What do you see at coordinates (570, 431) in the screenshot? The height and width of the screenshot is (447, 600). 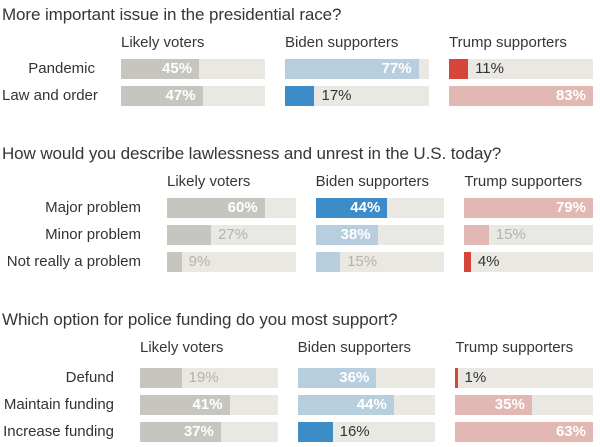 I see `bar-value-label: 63%` at bounding box center [570, 431].